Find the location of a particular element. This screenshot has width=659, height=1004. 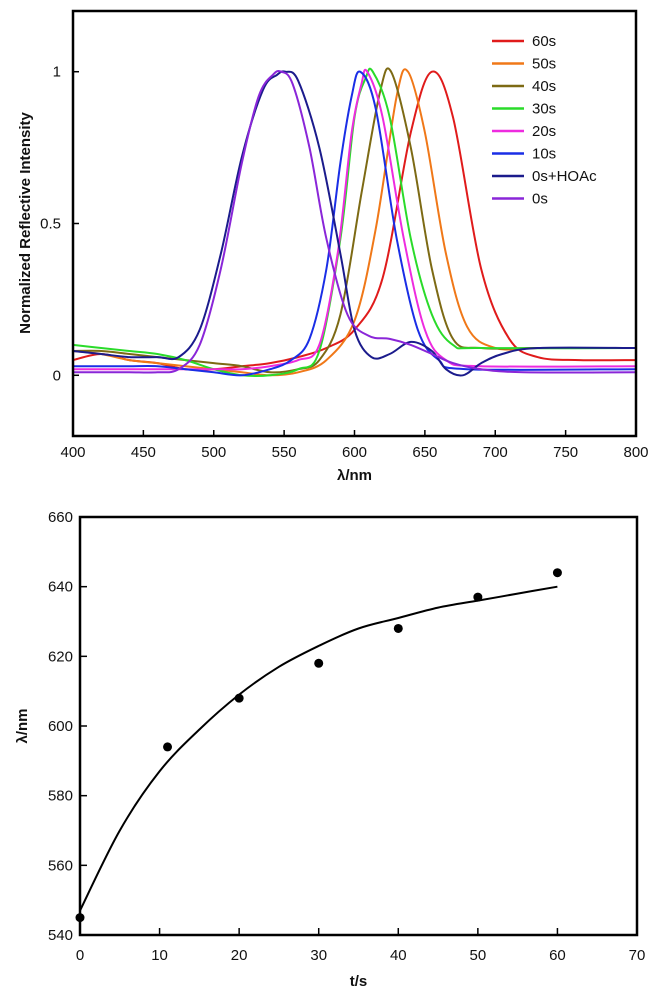

peak-wavelength-y-axis-title: λ/nm is located at coordinates (22, 725).